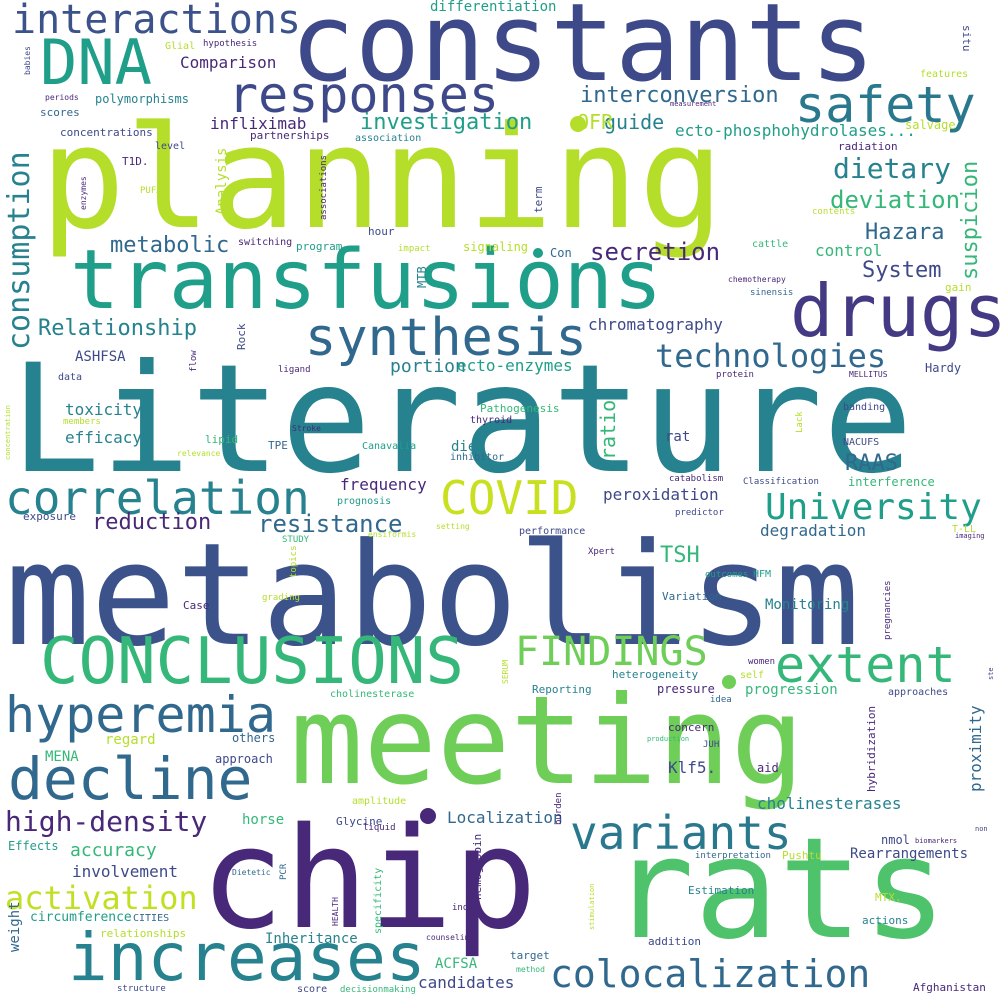  Describe the element at coordinates (170, 245) in the screenshot. I see `word-metabolic: metabolic` at that location.